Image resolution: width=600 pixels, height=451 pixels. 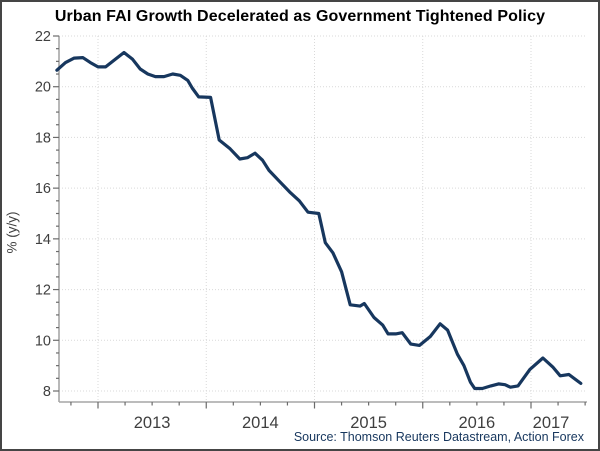 What do you see at coordinates (43, 214) in the screenshot?
I see `y-tick-labels: 8 10 12 14 16 18 20 22` at bounding box center [43, 214].